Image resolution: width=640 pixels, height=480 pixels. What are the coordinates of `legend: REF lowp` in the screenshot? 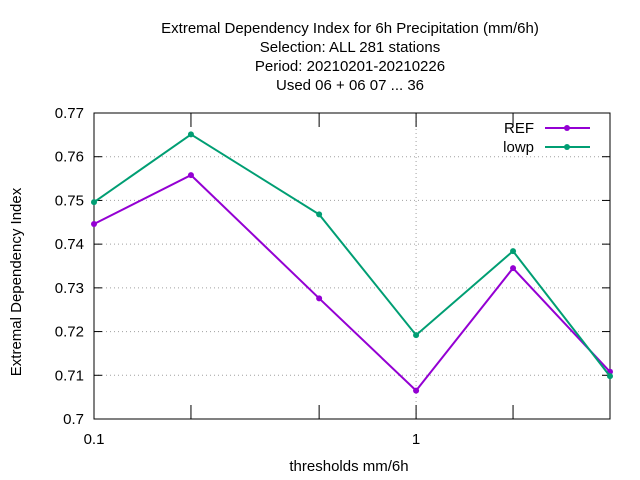 It's located at (546, 138).